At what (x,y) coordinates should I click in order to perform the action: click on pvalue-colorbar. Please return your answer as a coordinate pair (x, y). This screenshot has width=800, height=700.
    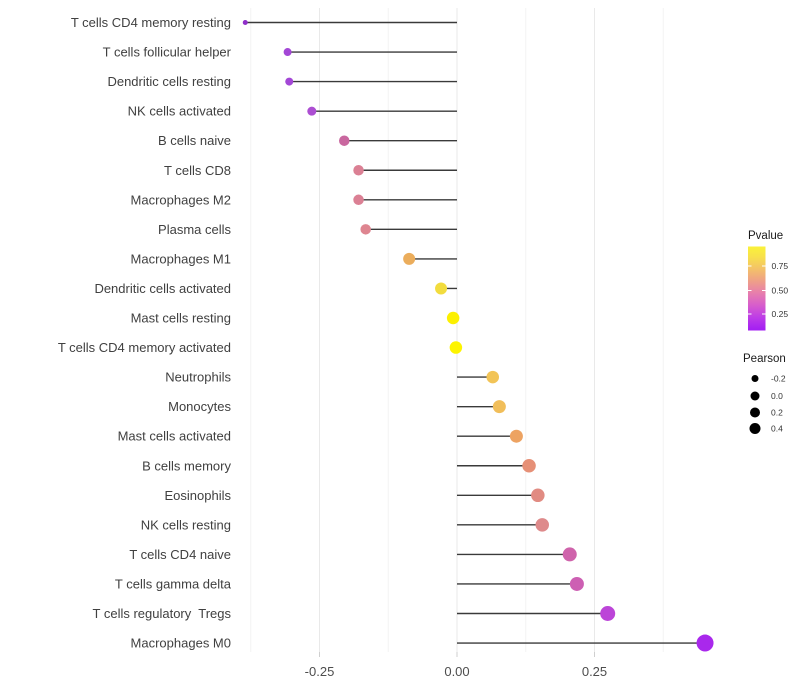
    Looking at the image, I should click on (757, 288).